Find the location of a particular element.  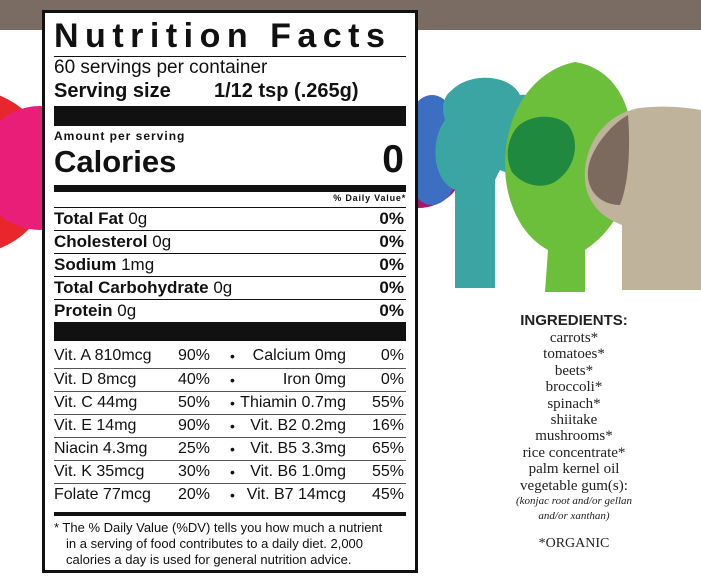

vitamin-b-dv: 45% is located at coordinates (387, 494).